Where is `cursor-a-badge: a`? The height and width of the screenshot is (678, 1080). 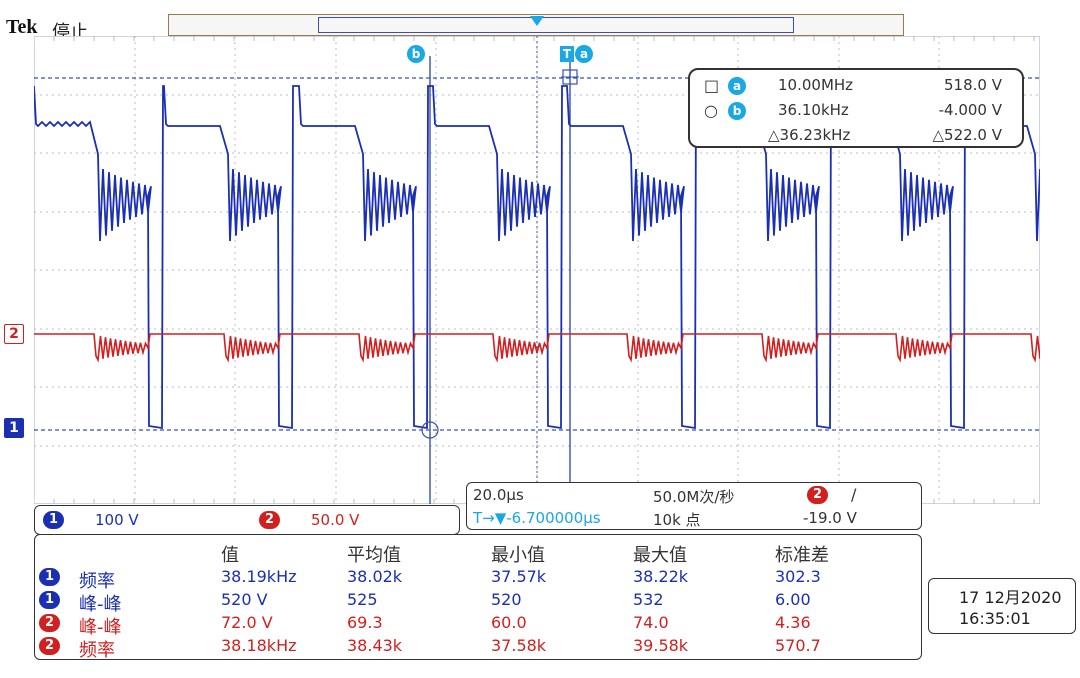
cursor-a-badge: a is located at coordinates (737, 86).